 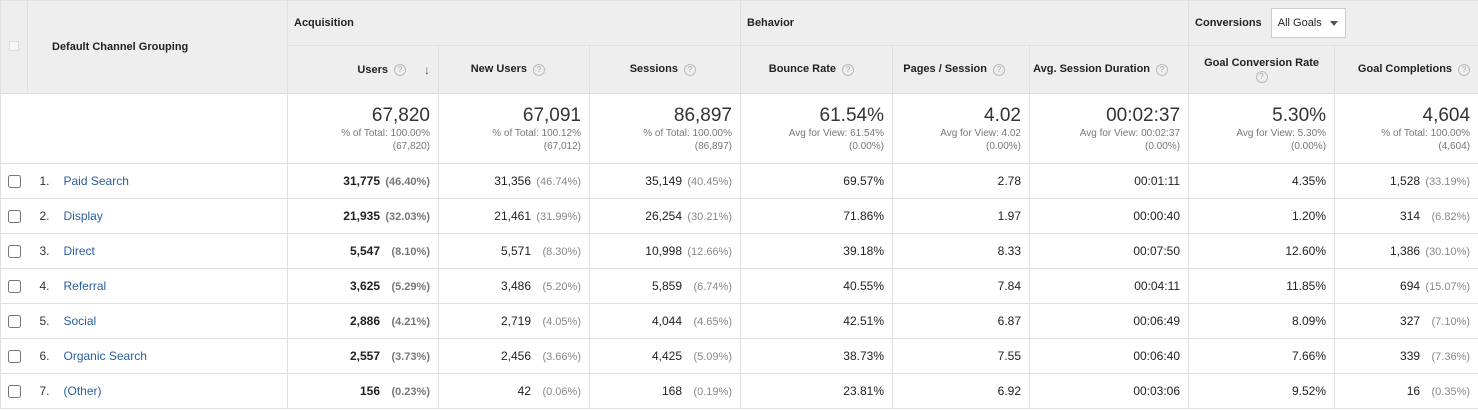 What do you see at coordinates (665, 251) in the screenshot?
I see `sessions-cell: 10,998 (12.66%)` at bounding box center [665, 251].